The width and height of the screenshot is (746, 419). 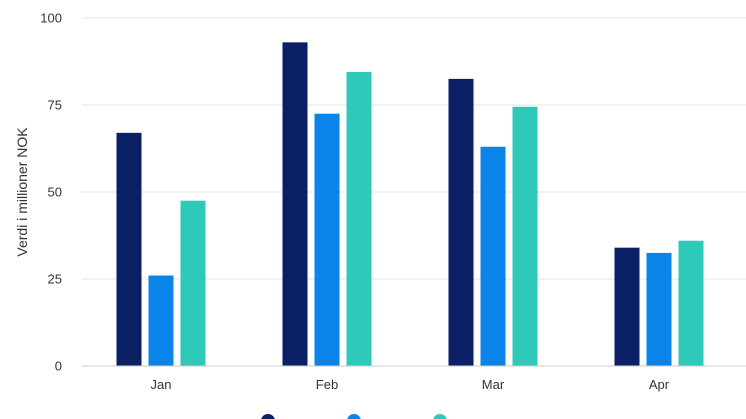 I want to click on y-tick-label: 50, so click(x=55, y=192).